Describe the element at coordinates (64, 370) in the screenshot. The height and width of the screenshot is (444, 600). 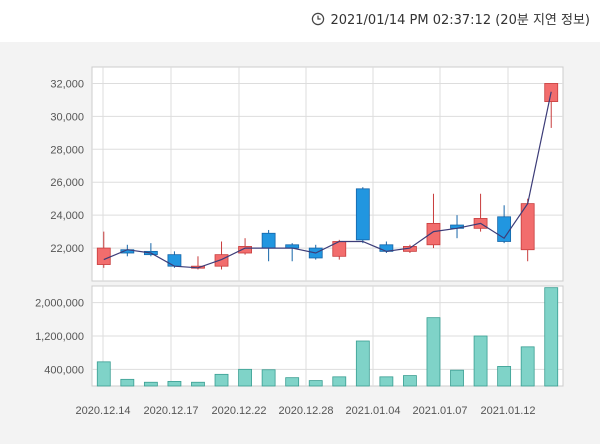
I see `volume-tick-label: 400,000` at that location.